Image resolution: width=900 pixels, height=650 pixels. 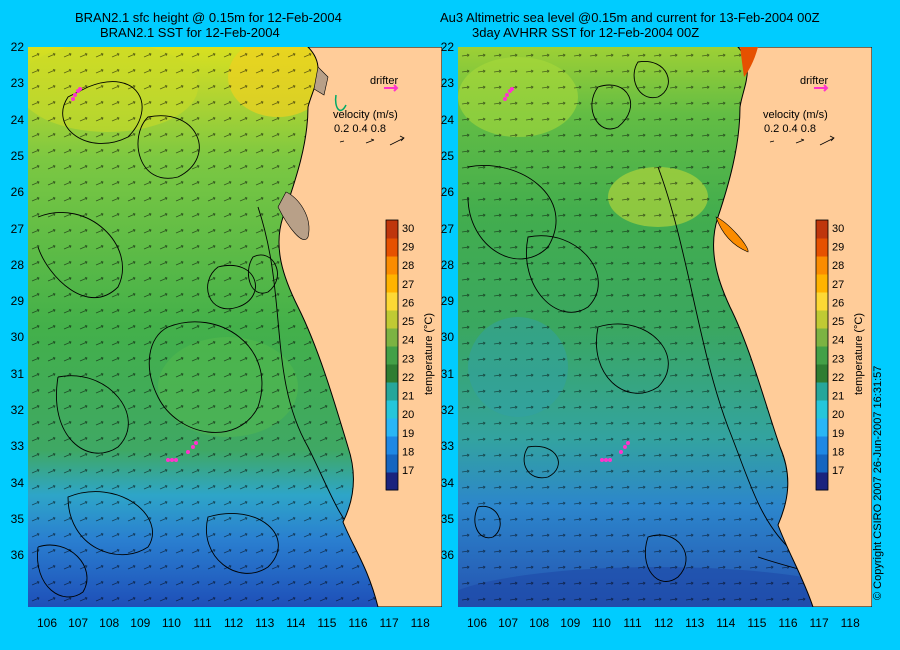 What do you see at coordinates (408, 341) in the screenshot?
I see `colorbar-tick-label: 24` at bounding box center [408, 341].